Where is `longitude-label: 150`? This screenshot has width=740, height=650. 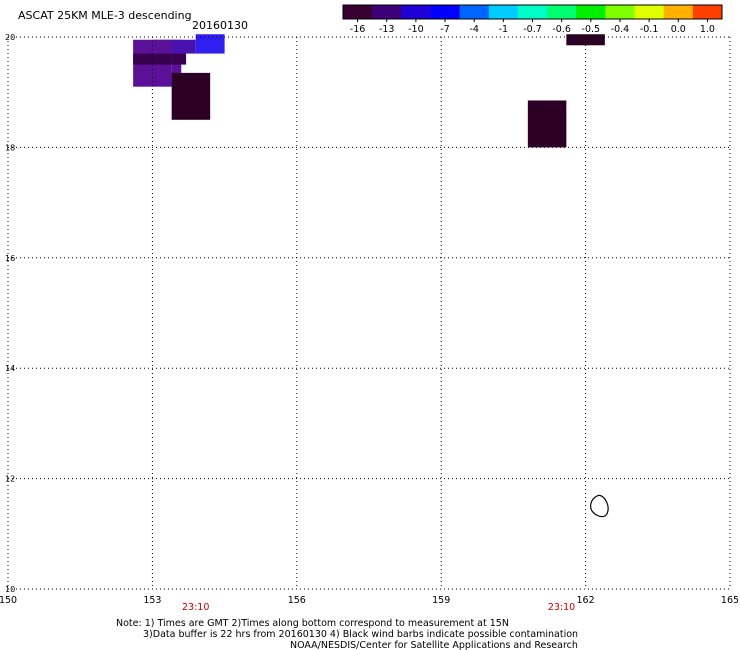 longitude-label: 150 is located at coordinates (8, 600).